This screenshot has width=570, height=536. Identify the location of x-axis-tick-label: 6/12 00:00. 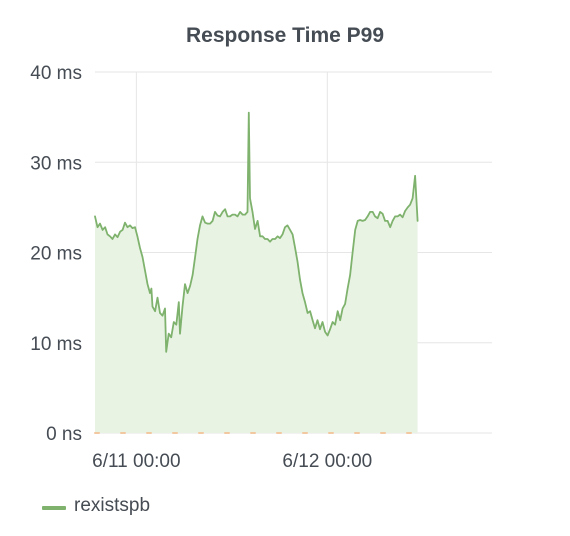
(327, 461).